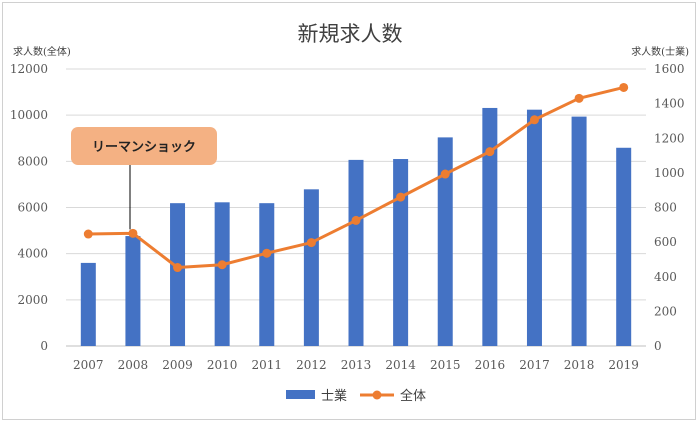 The width and height of the screenshot is (700, 424). Describe the element at coordinates (42, 51) in the screenshot. I see `y-left-axis-title: 求人数(全体)` at that location.